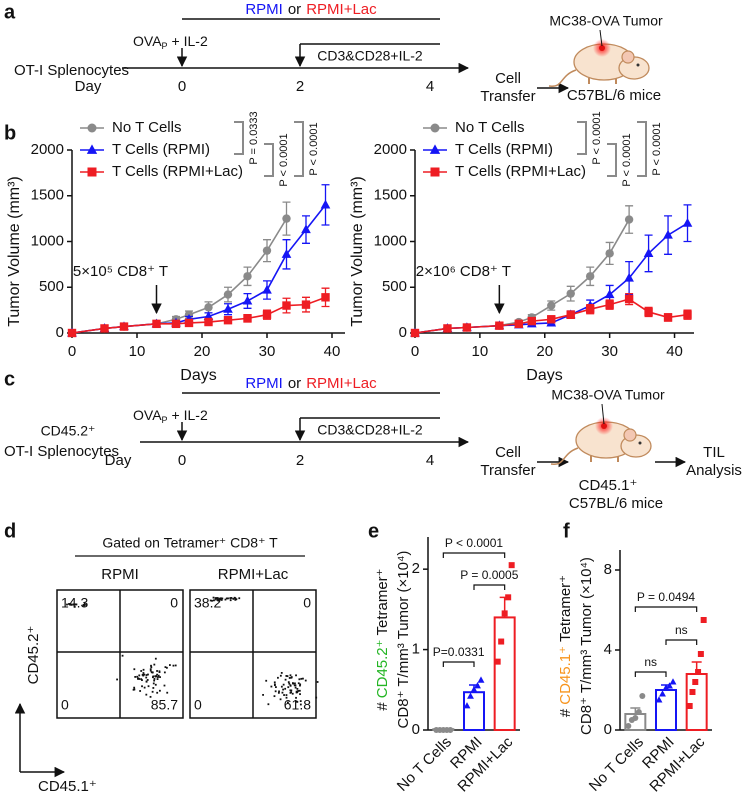 This screenshot has width=742, height=812. Describe the element at coordinates (565, 608) in the screenshot. I see `y-label-part: Tetramer⁺` at that location.